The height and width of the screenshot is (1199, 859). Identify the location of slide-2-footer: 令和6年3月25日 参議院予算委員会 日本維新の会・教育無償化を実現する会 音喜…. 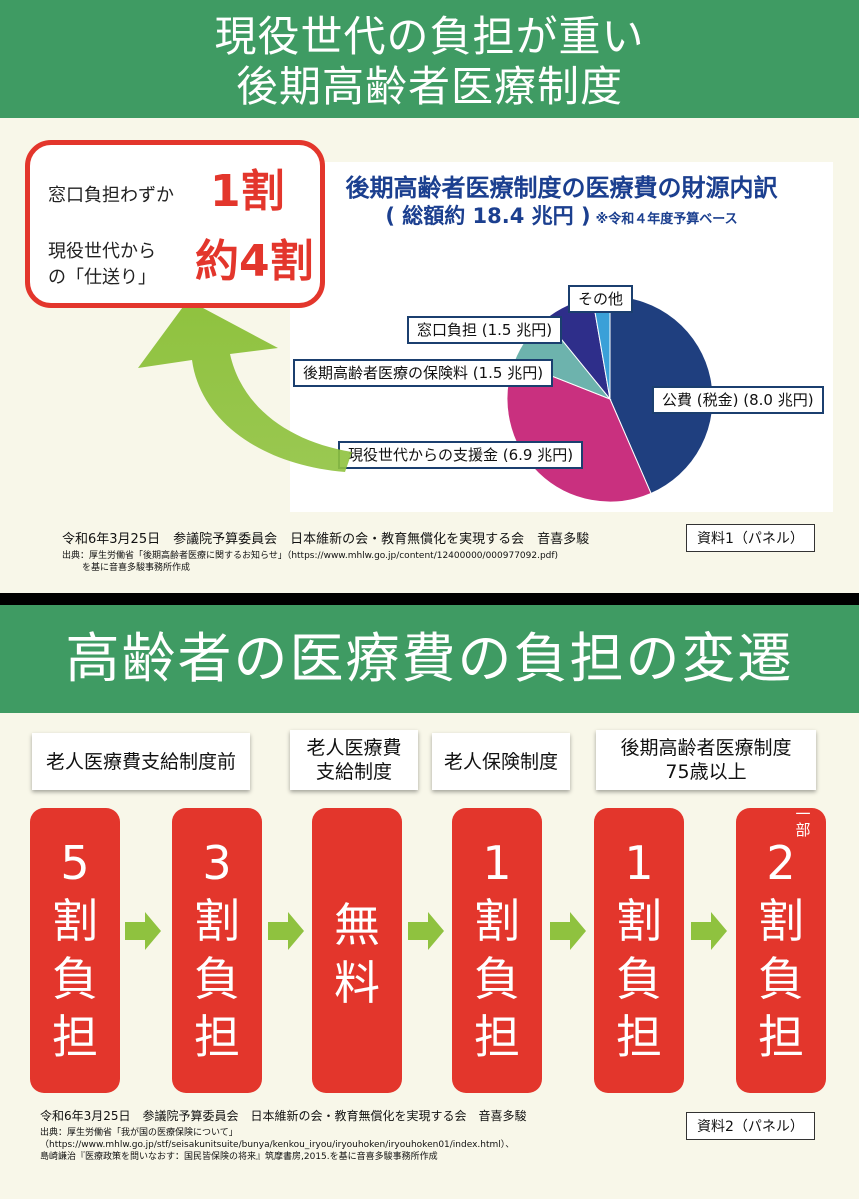
(283, 1116).